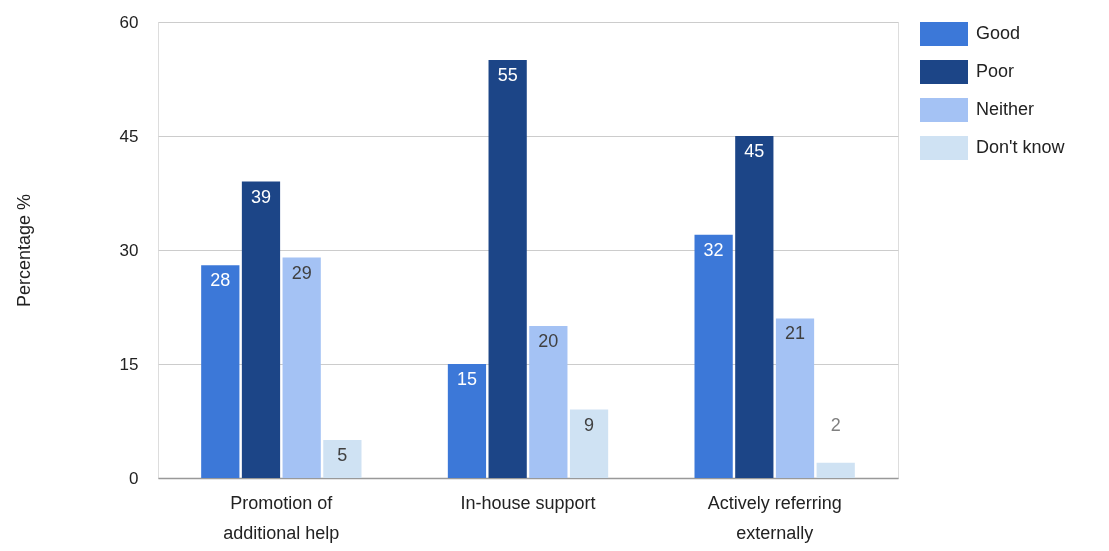 The image size is (1109, 551). Describe the element at coordinates (23, 250) in the screenshot. I see `y-axis-title: Percentage %` at that location.